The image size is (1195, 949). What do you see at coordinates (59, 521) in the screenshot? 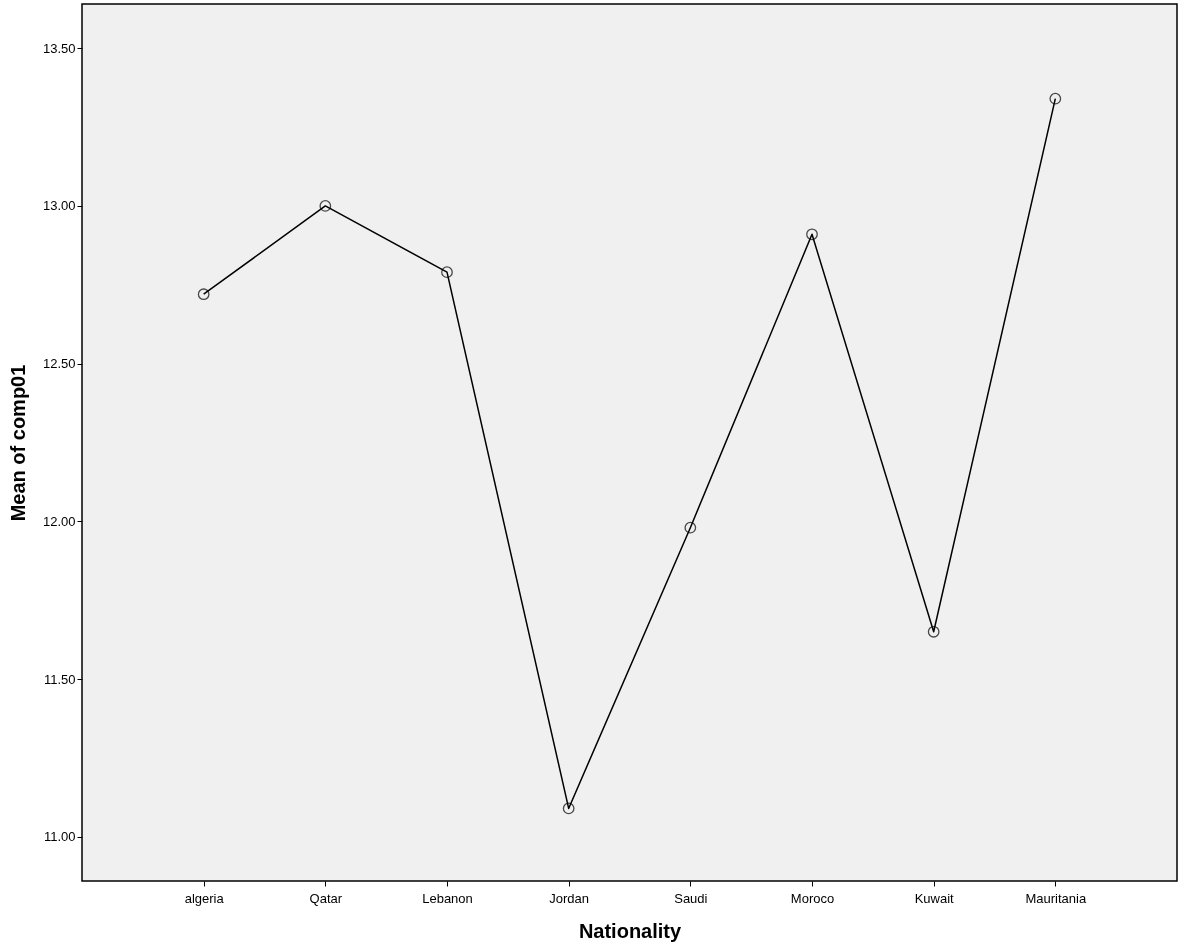
I see `y-tick-label: 12.00` at bounding box center [59, 521].